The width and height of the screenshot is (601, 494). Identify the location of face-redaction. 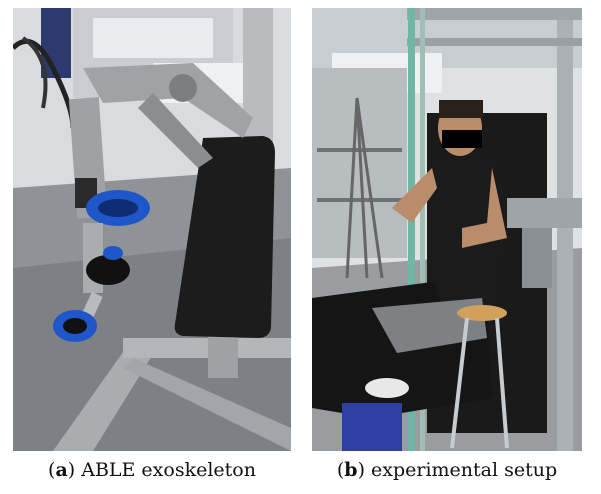
(462, 139).